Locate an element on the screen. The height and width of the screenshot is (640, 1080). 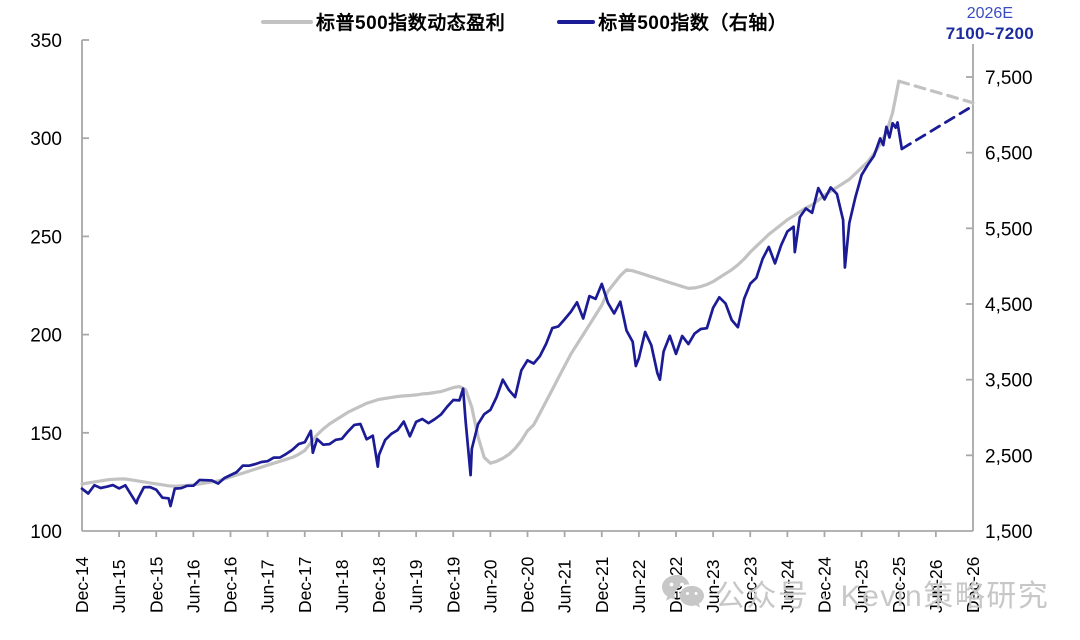
x-axis-tick-label: Jun-16 is located at coordinates (193, 586).